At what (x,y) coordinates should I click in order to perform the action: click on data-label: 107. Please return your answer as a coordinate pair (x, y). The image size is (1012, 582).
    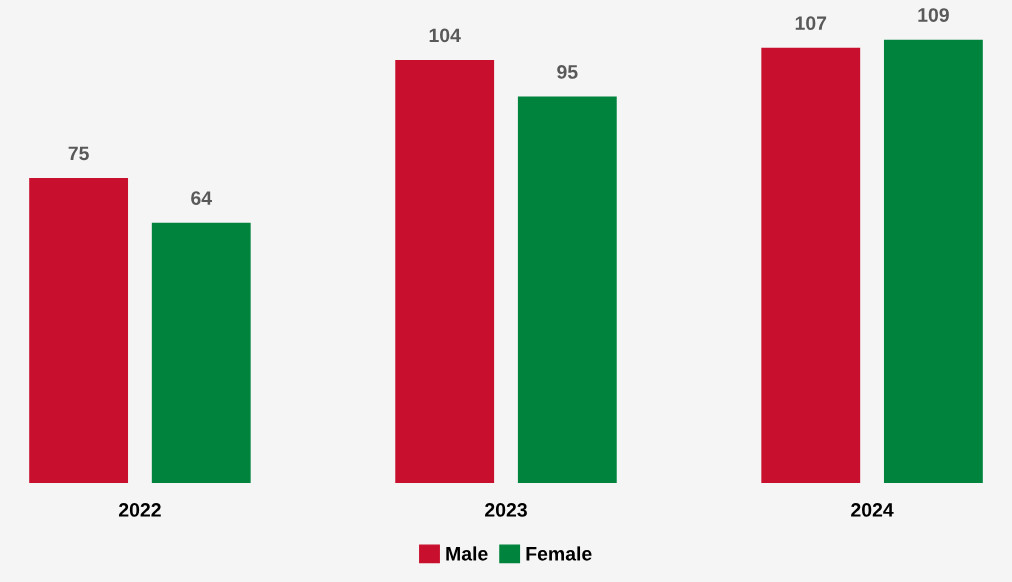
    Looking at the image, I should click on (811, 23).